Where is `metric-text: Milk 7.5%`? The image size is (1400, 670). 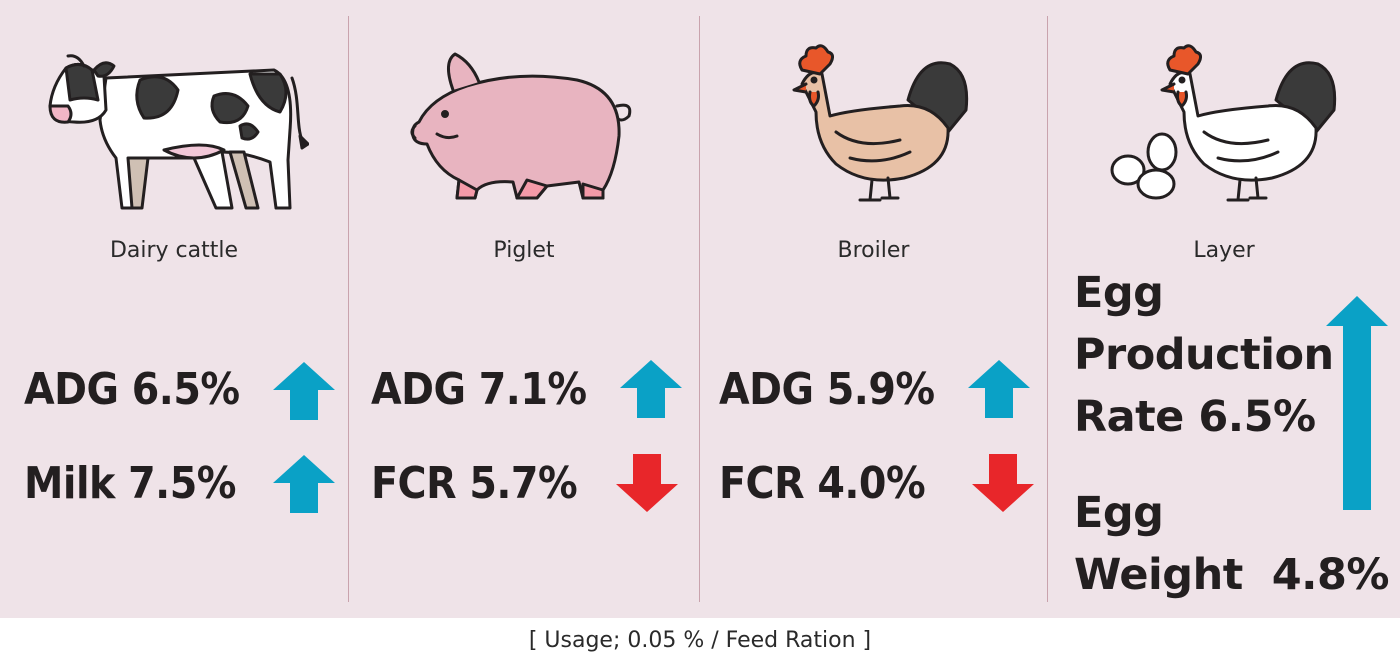 metric-text: Milk 7.5% is located at coordinates (130, 483).